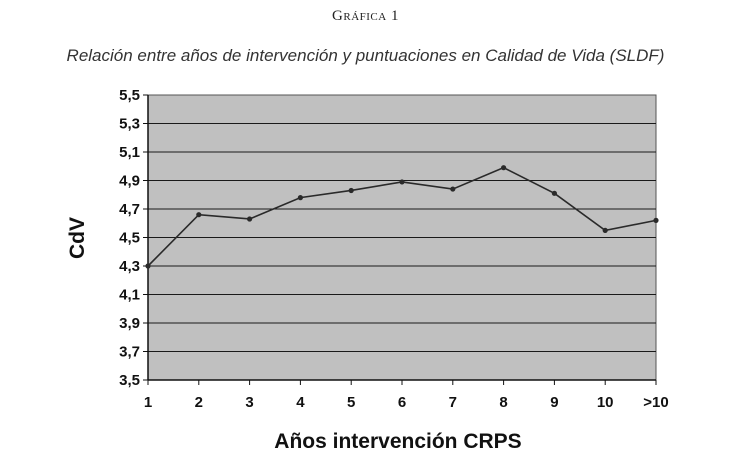 This screenshot has width=731, height=475. What do you see at coordinates (199, 402) in the screenshot?
I see `x-tick-label: 2` at bounding box center [199, 402].